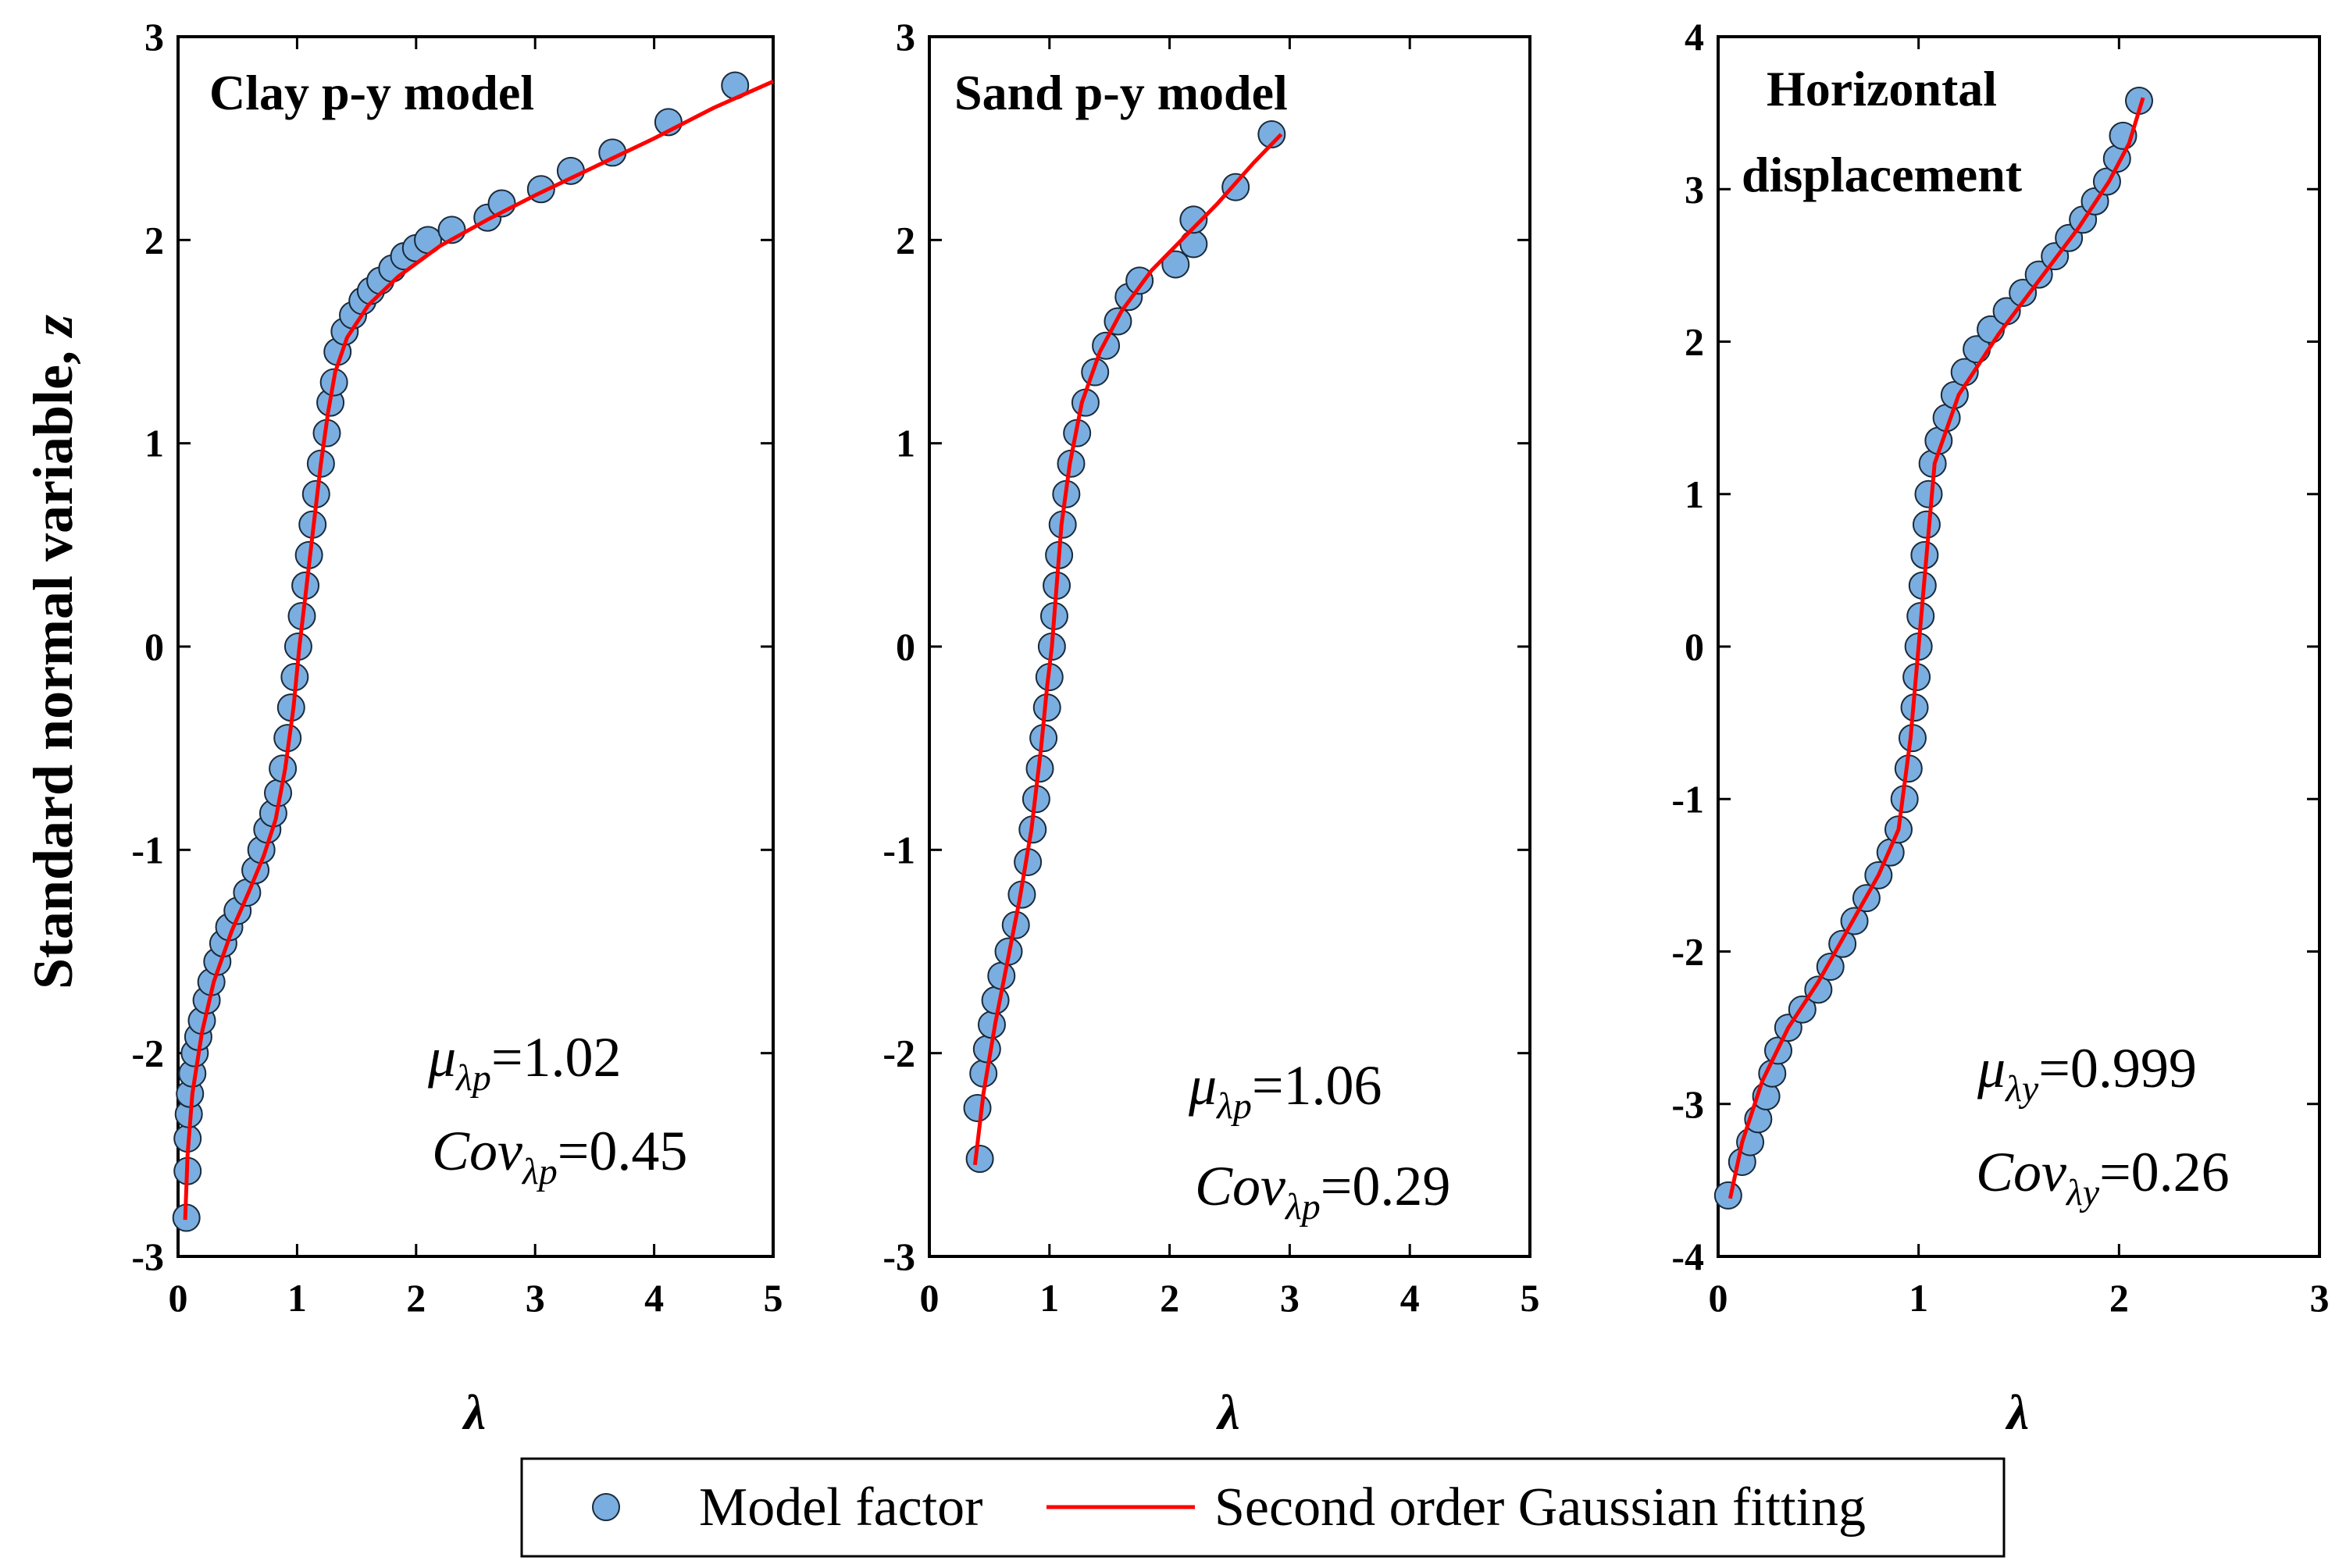  What do you see at coordinates (1882, 88) in the screenshot?
I see `horizontal-displacement-title-line1: Horizontal` at bounding box center [1882, 88].